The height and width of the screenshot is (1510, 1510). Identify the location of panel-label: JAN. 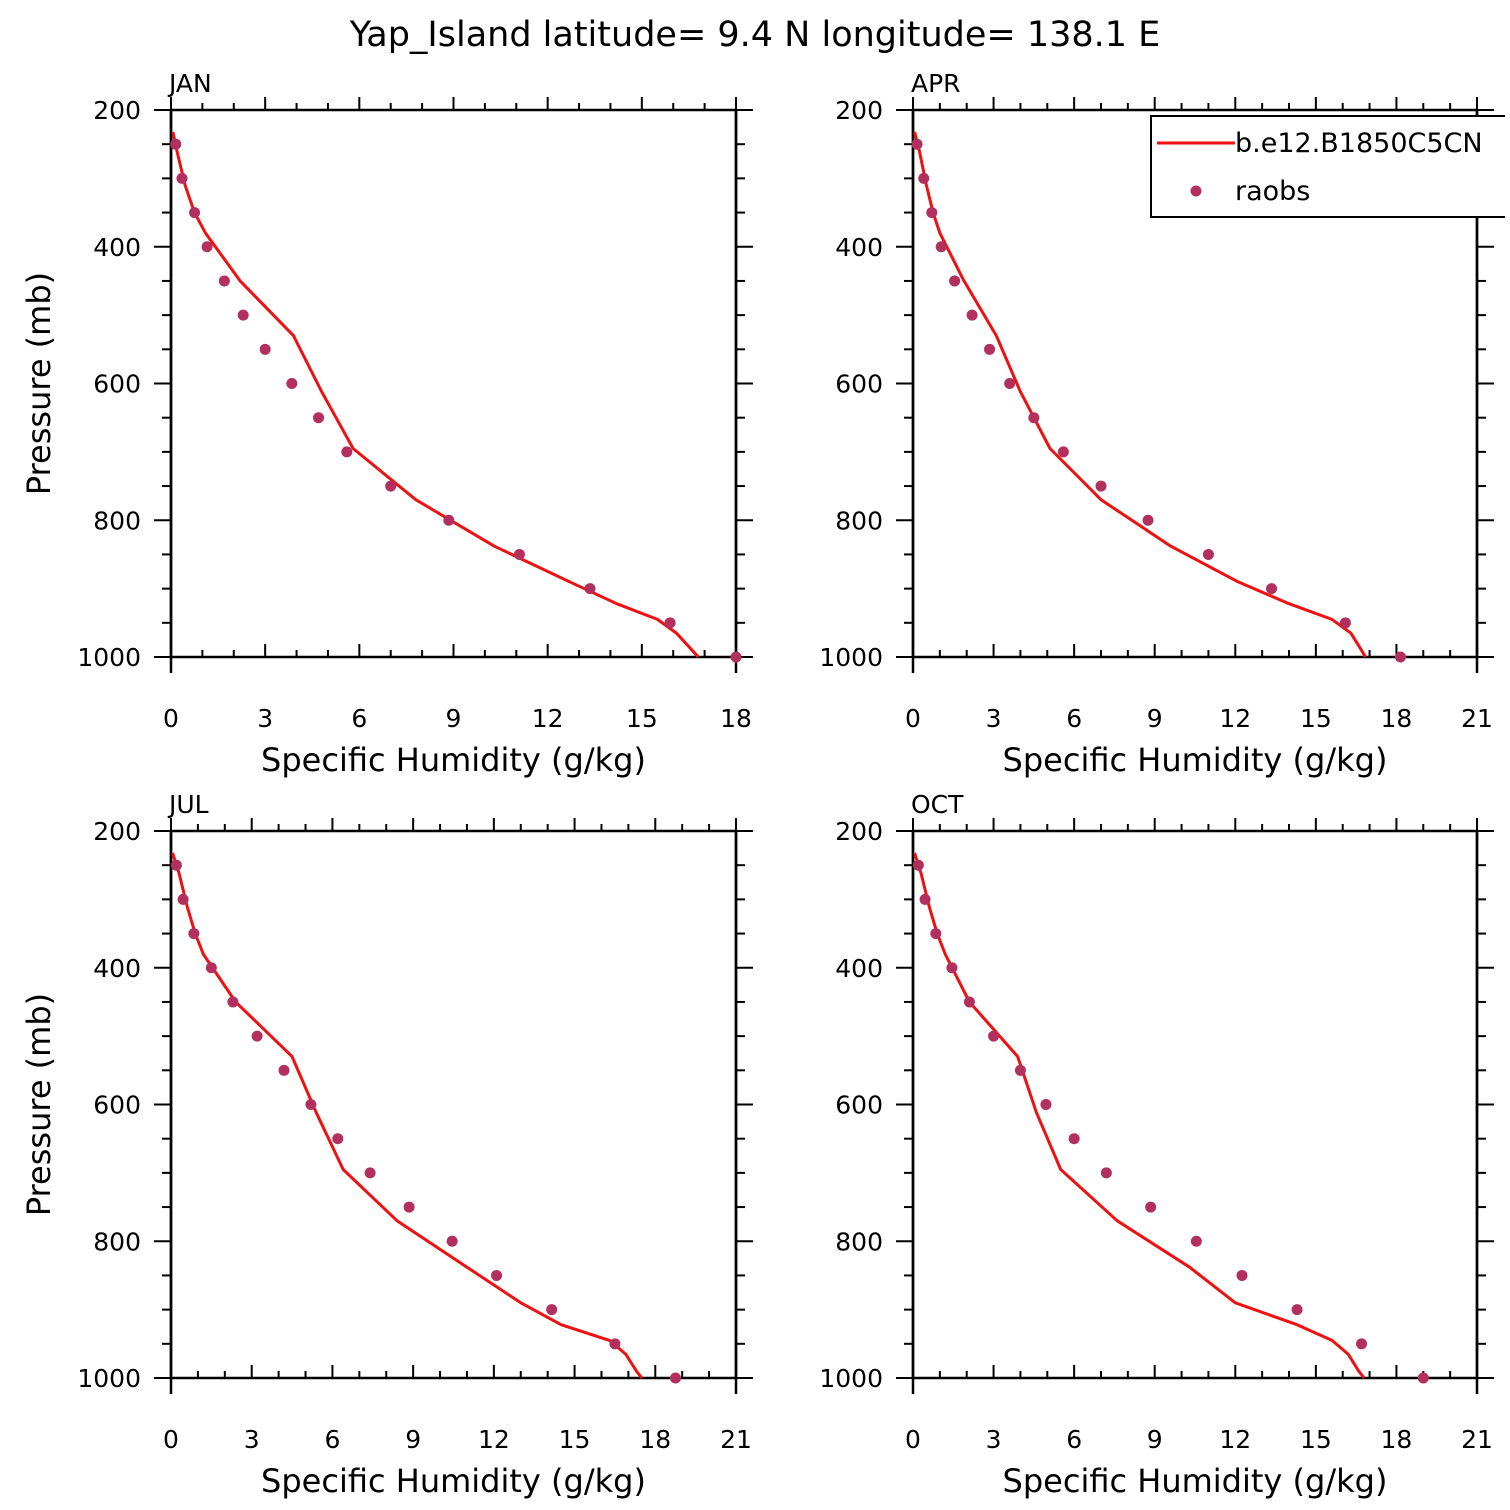
(189, 83).